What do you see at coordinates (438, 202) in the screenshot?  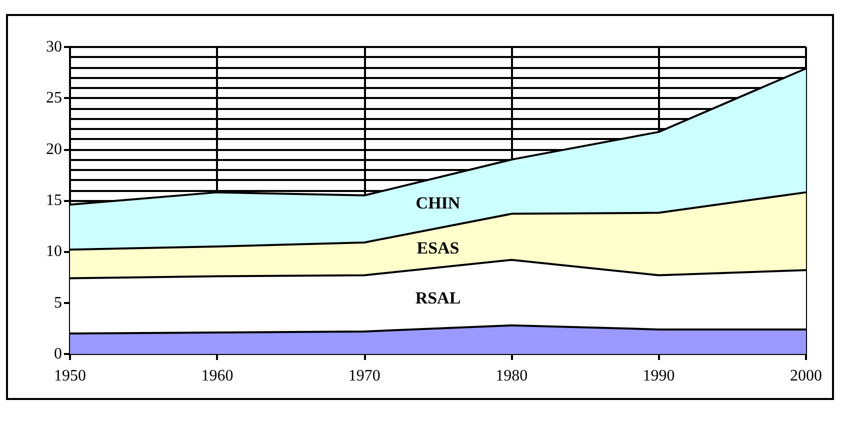 I see `series-label: CHIN` at bounding box center [438, 202].